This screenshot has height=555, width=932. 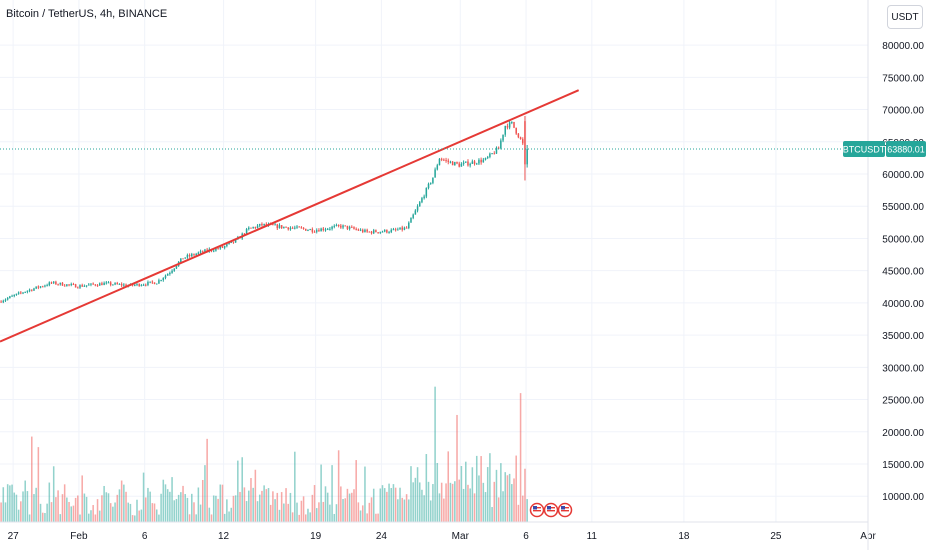 What do you see at coordinates (903, 46) in the screenshot?
I see `y-tick-label: 80000.00` at bounding box center [903, 46].